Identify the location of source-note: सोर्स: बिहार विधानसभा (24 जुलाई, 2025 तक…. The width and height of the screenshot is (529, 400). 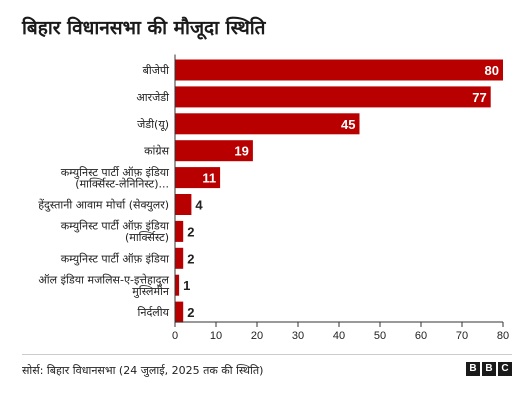
(143, 370).